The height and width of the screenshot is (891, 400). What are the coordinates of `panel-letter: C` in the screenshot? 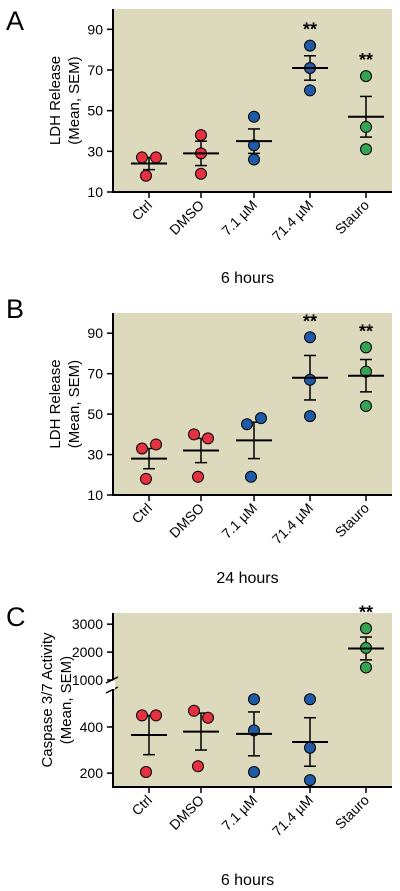 It's located at (16, 617).